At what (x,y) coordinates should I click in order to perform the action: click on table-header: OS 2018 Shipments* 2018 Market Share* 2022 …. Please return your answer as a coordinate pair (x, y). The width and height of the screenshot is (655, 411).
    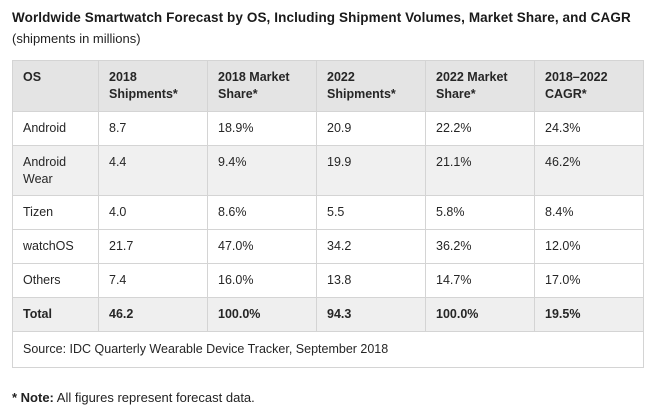
    Looking at the image, I should click on (328, 86).